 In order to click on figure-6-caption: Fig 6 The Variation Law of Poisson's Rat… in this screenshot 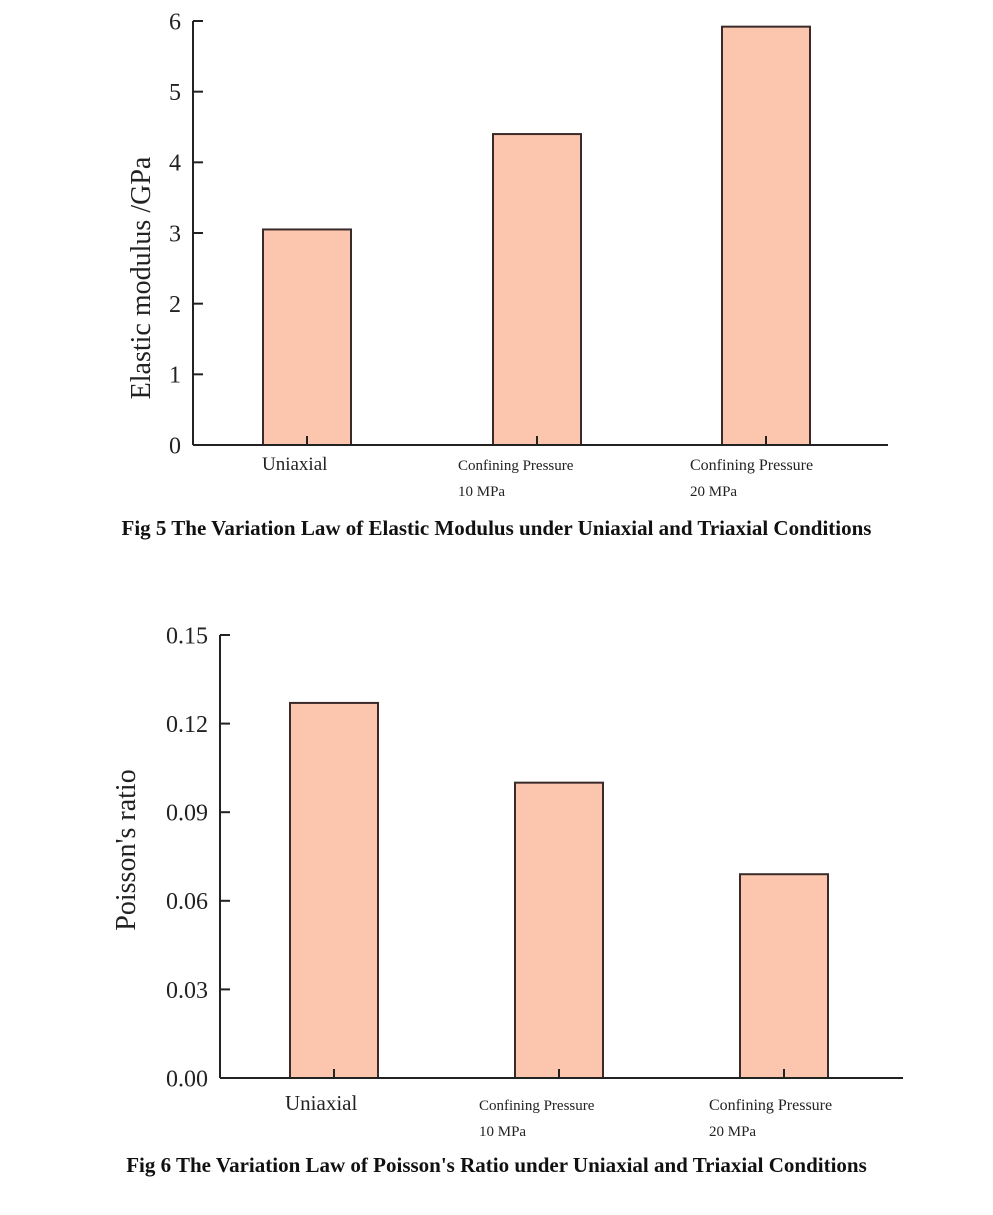, I will do `click(496, 1165)`.